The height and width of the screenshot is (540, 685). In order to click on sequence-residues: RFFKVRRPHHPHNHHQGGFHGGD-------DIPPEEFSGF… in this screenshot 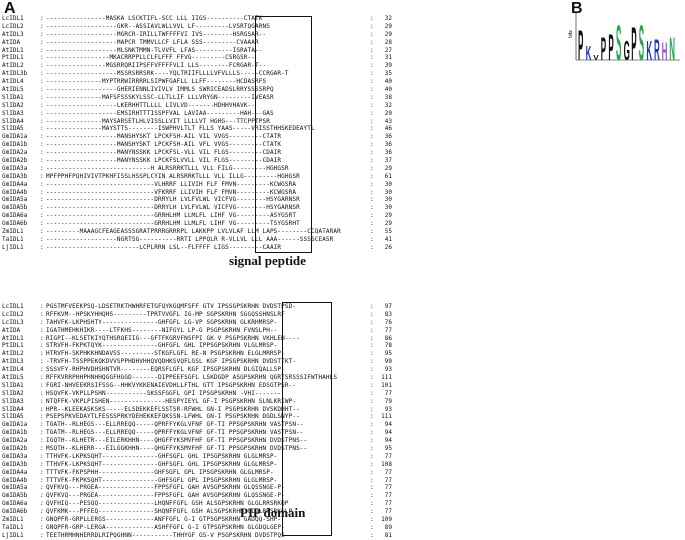, I will do `click(192, 378)`.